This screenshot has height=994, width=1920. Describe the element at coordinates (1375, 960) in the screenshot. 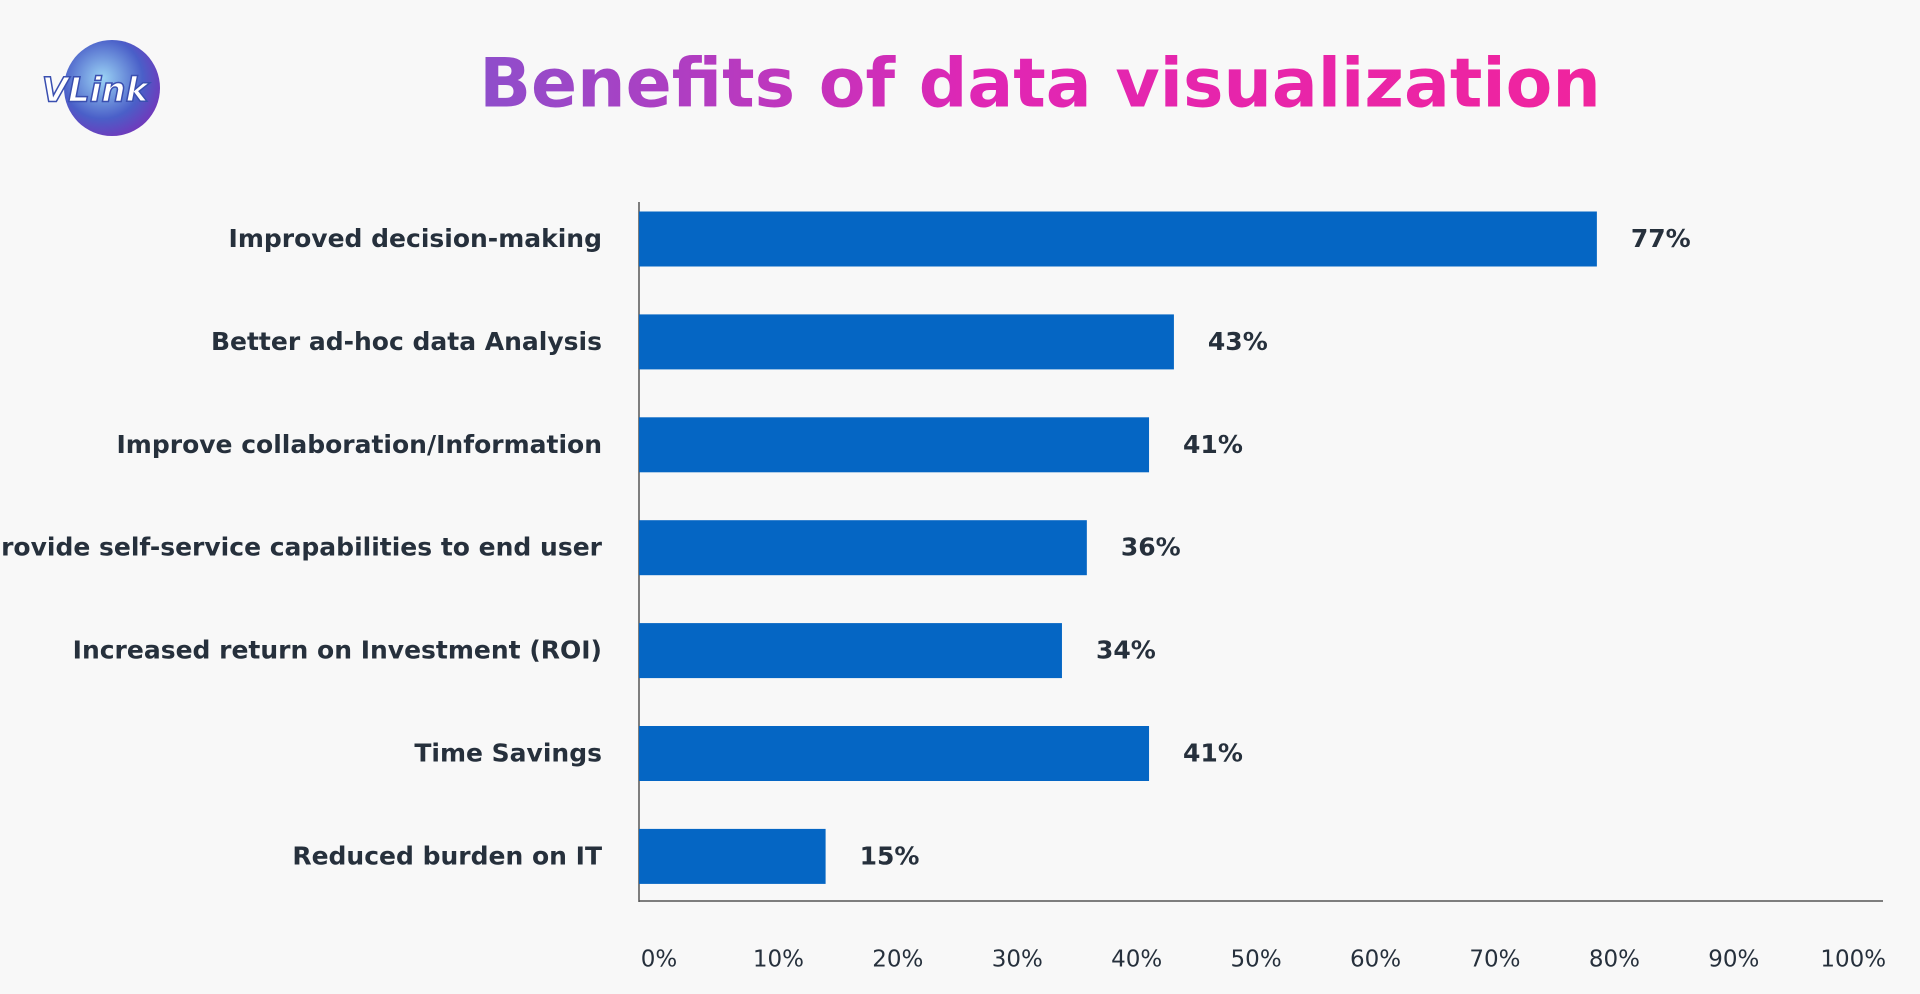

I see `x-tick-label: 60%` at that location.